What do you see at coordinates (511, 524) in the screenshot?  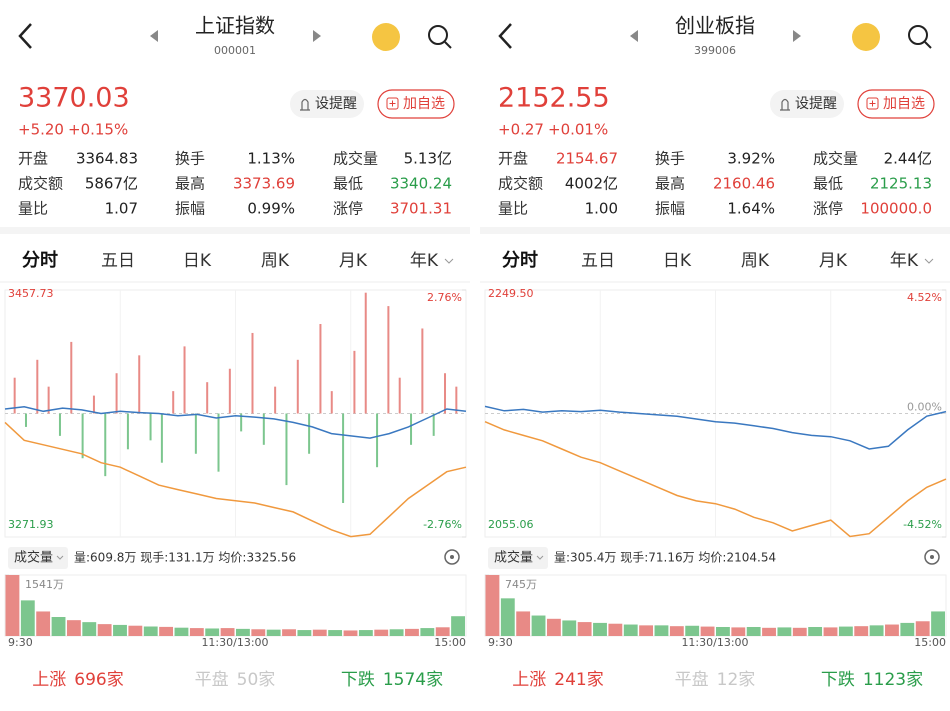 I see `price-tick-label: 2055.06` at bounding box center [511, 524].